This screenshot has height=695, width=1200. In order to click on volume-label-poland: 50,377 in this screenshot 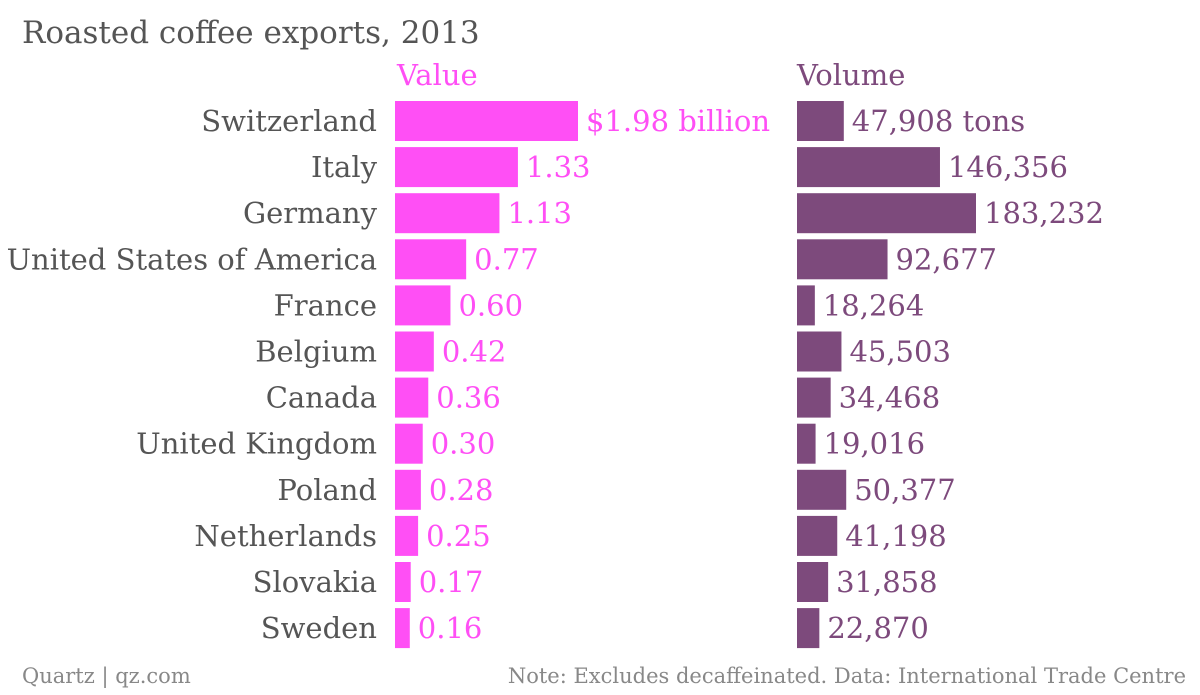, I will do `click(904, 490)`.